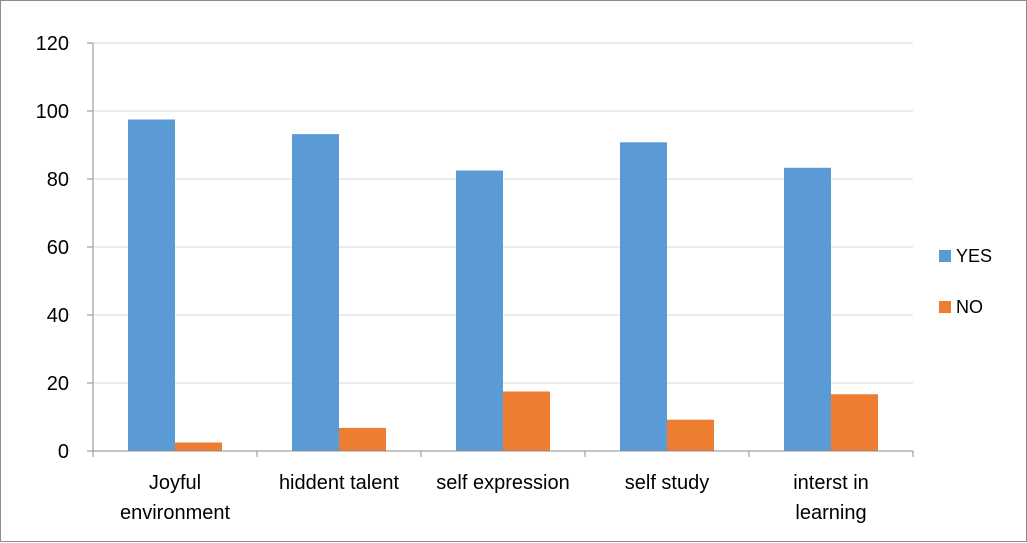  Describe the element at coordinates (965, 281) in the screenshot. I see `legend: YES NO` at that location.